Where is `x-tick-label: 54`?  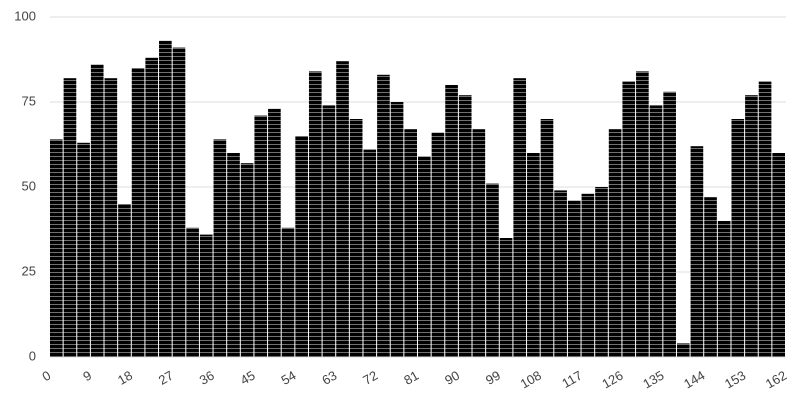
x-tick-label: 54 is located at coordinates (289, 378).